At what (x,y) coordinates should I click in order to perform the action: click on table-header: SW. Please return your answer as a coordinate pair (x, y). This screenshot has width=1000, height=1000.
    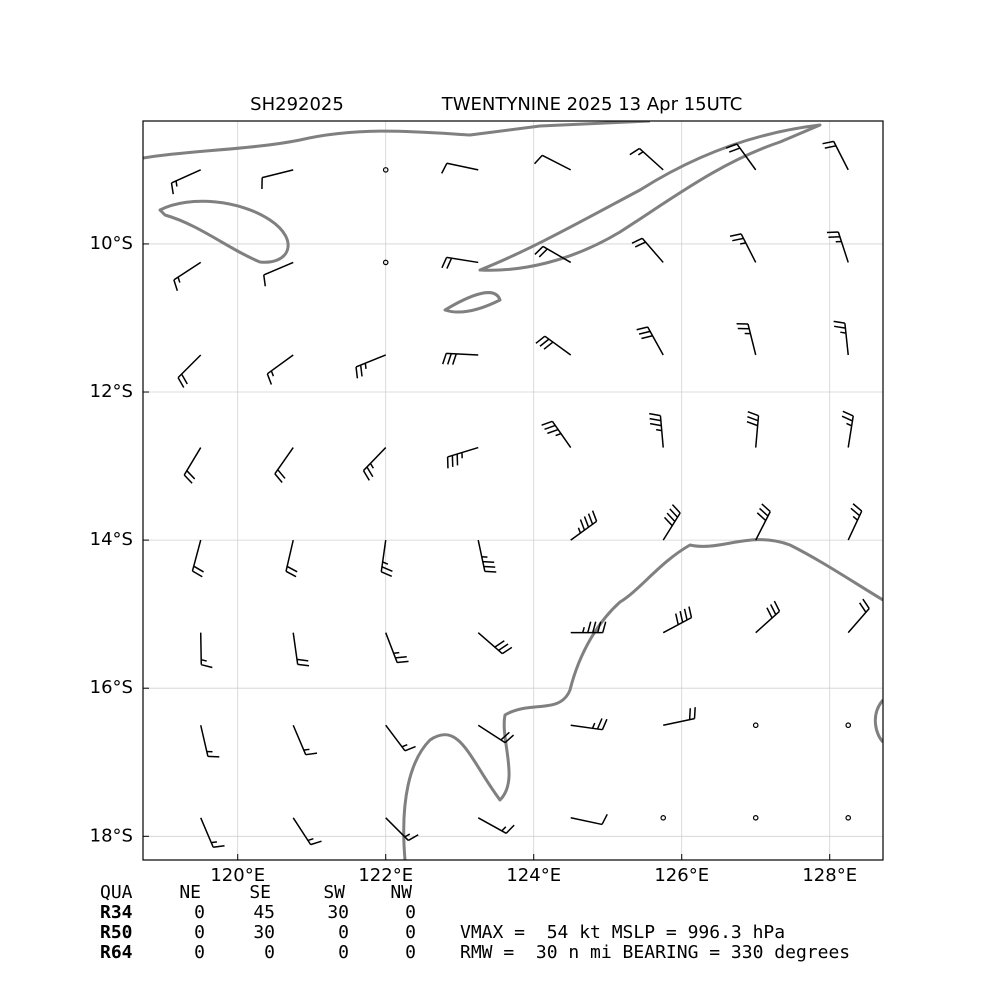
    Looking at the image, I should click on (334, 892).